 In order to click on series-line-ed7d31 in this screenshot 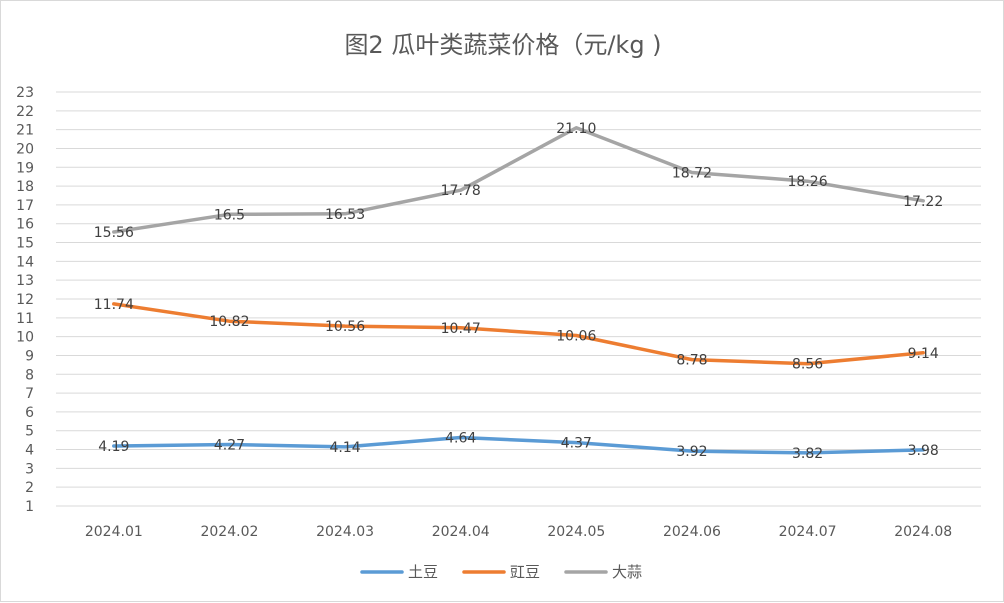, I will do `click(518, 334)`.